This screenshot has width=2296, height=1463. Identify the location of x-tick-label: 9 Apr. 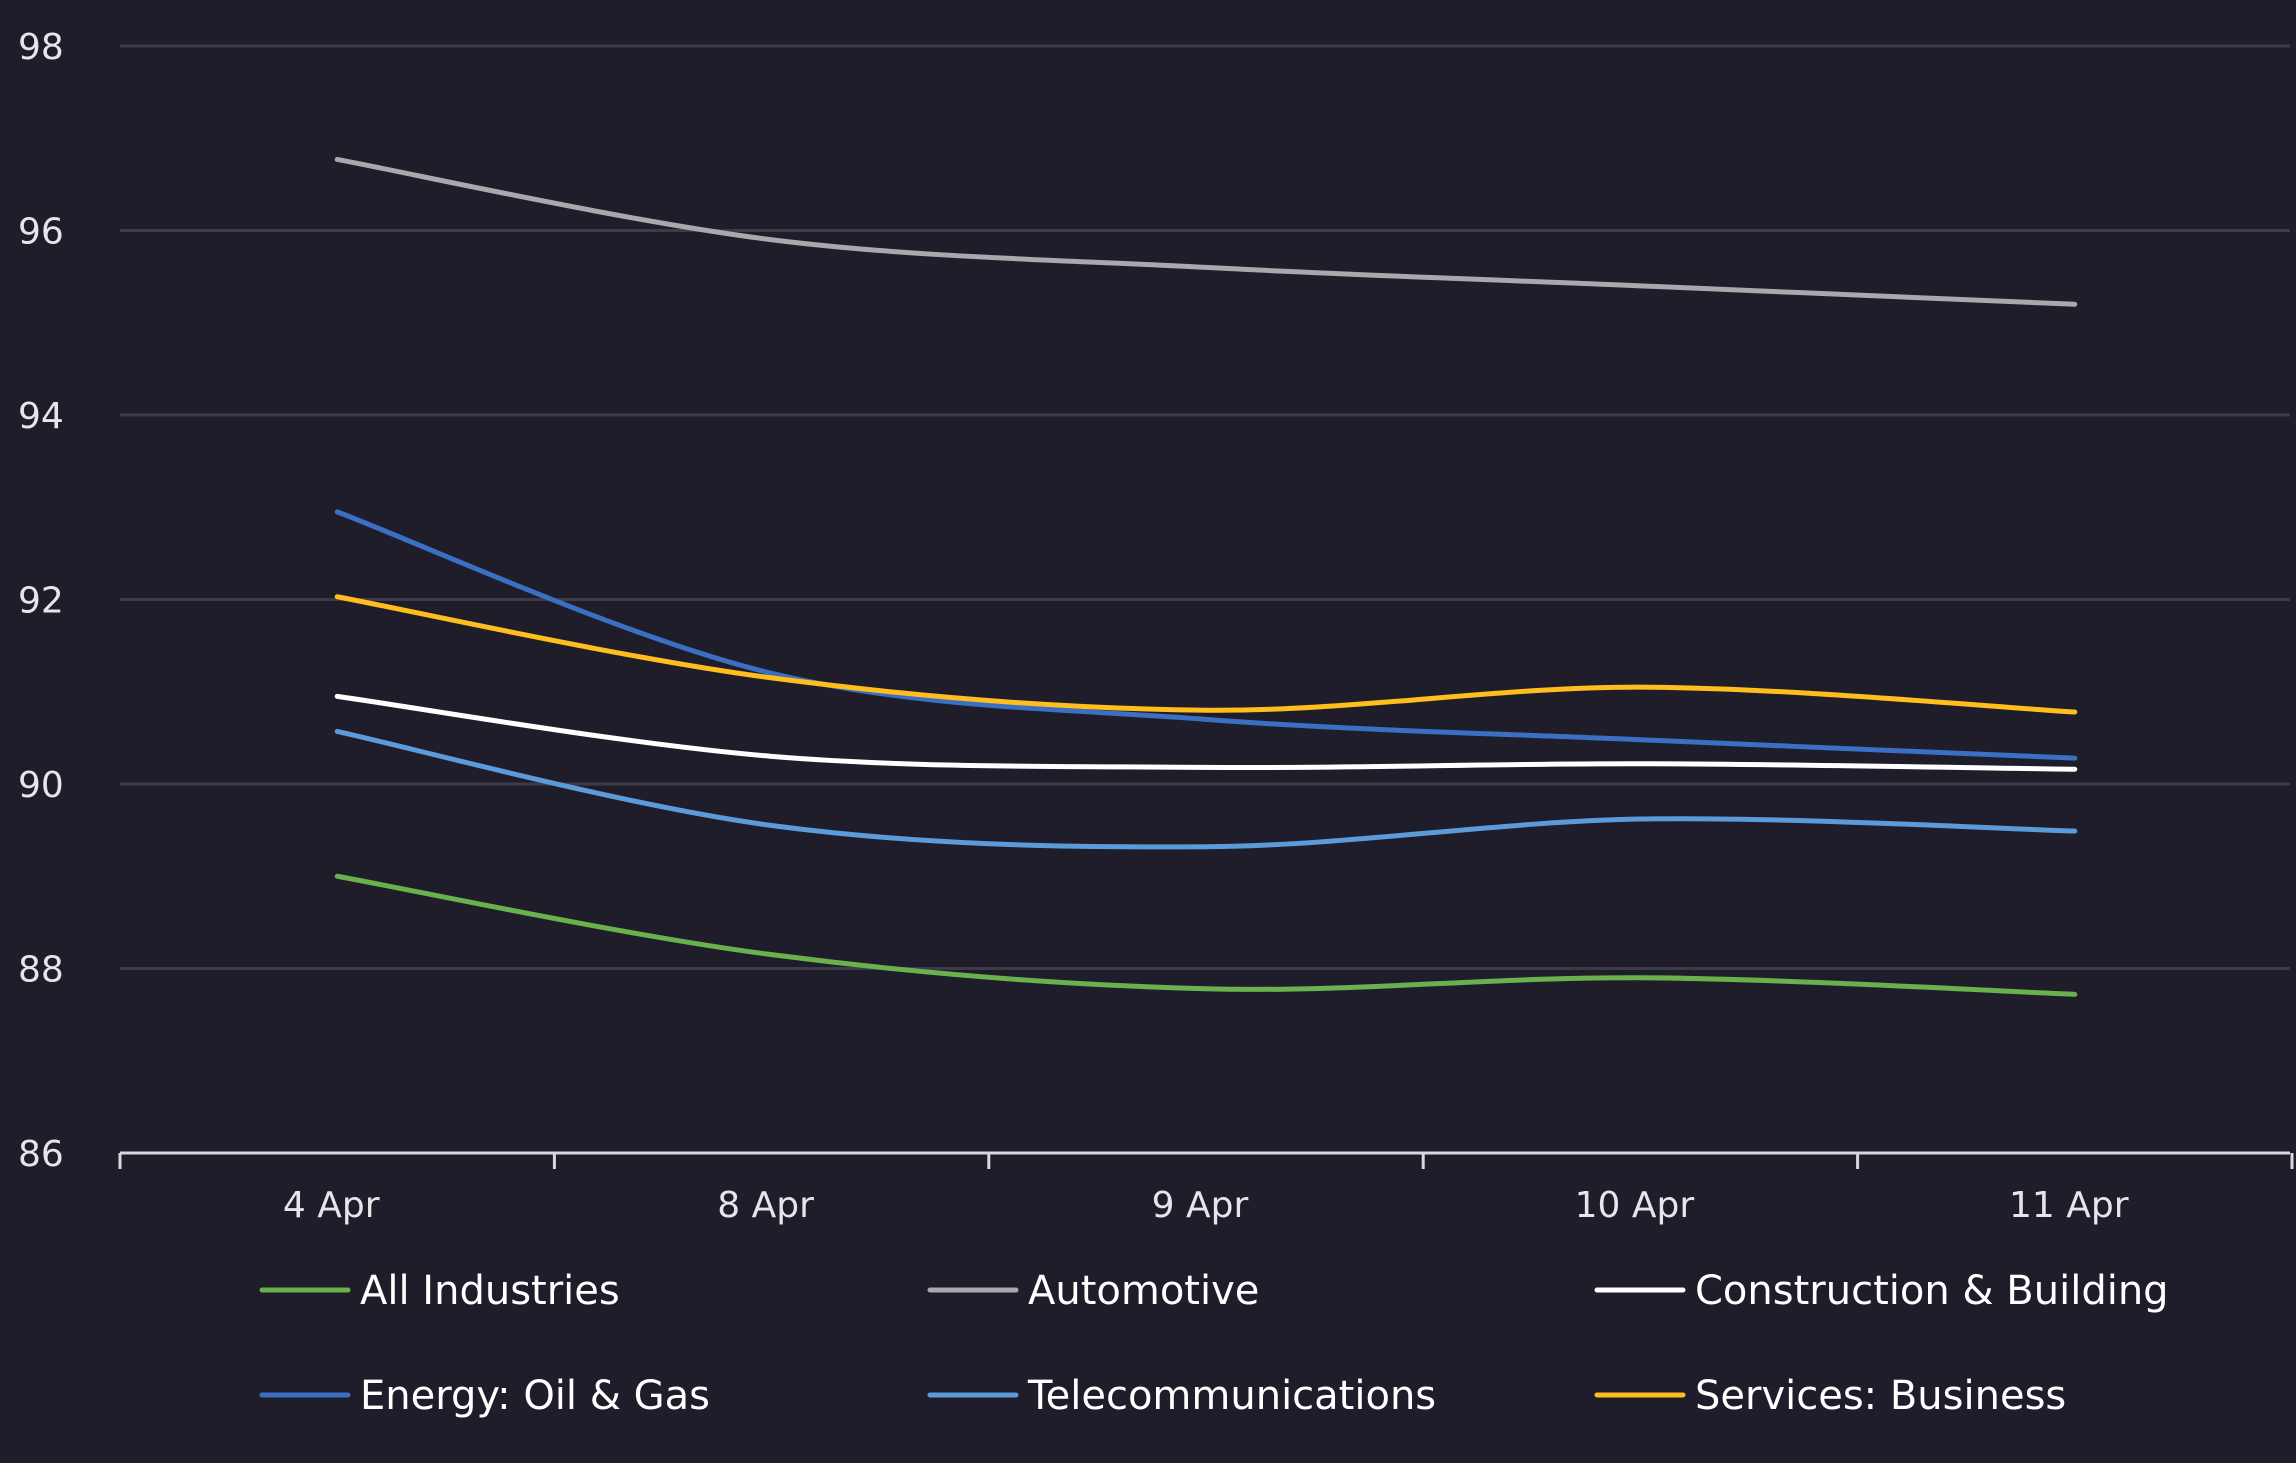
(1200, 1205).